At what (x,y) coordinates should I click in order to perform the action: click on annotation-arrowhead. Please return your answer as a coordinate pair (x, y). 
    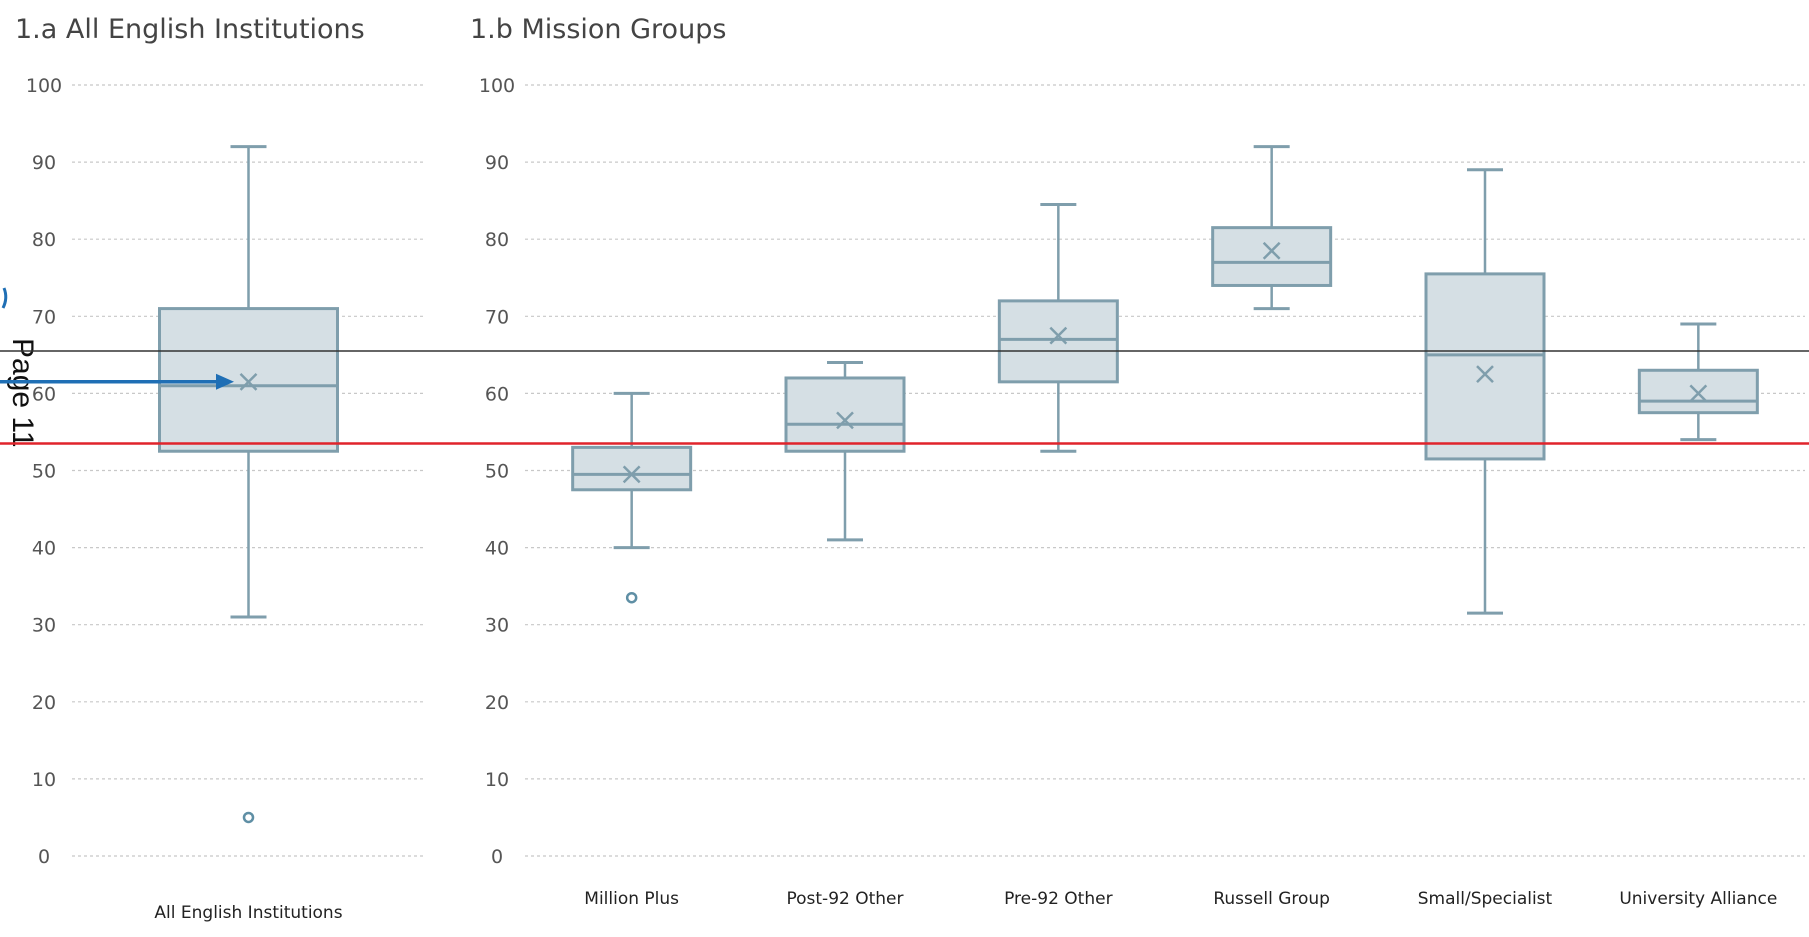
    Looking at the image, I should click on (225, 381).